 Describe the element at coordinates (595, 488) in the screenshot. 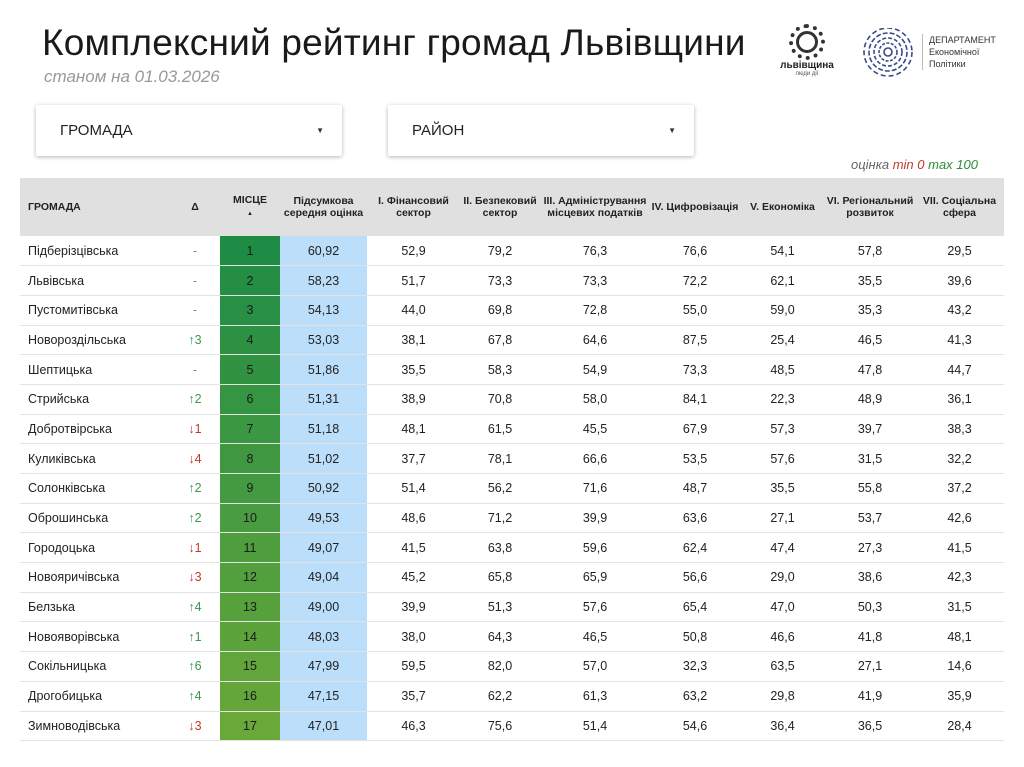

I see `cell-tax-admin: 71,6` at that location.